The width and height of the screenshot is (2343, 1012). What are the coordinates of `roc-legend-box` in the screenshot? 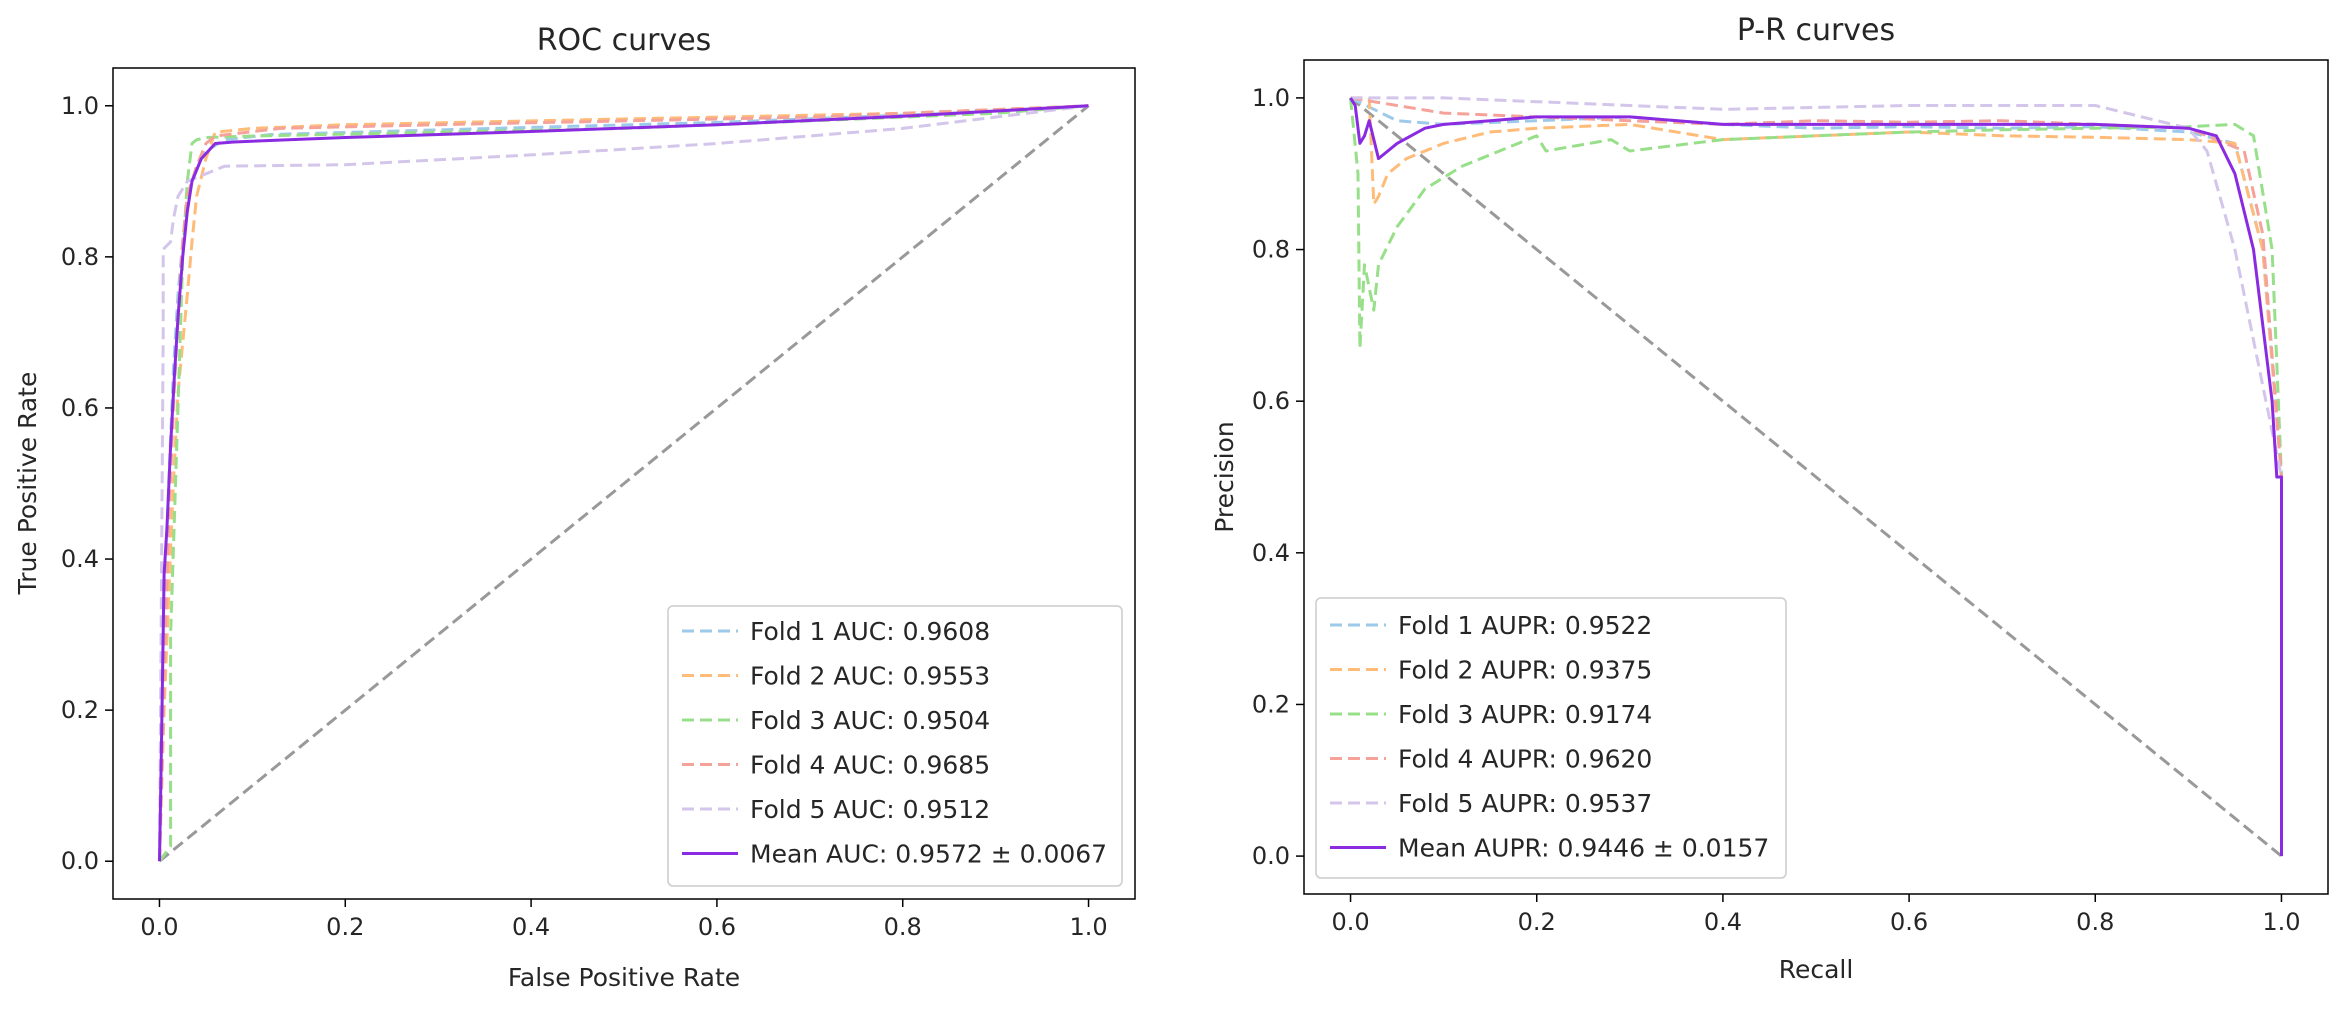 It's located at (895, 746).